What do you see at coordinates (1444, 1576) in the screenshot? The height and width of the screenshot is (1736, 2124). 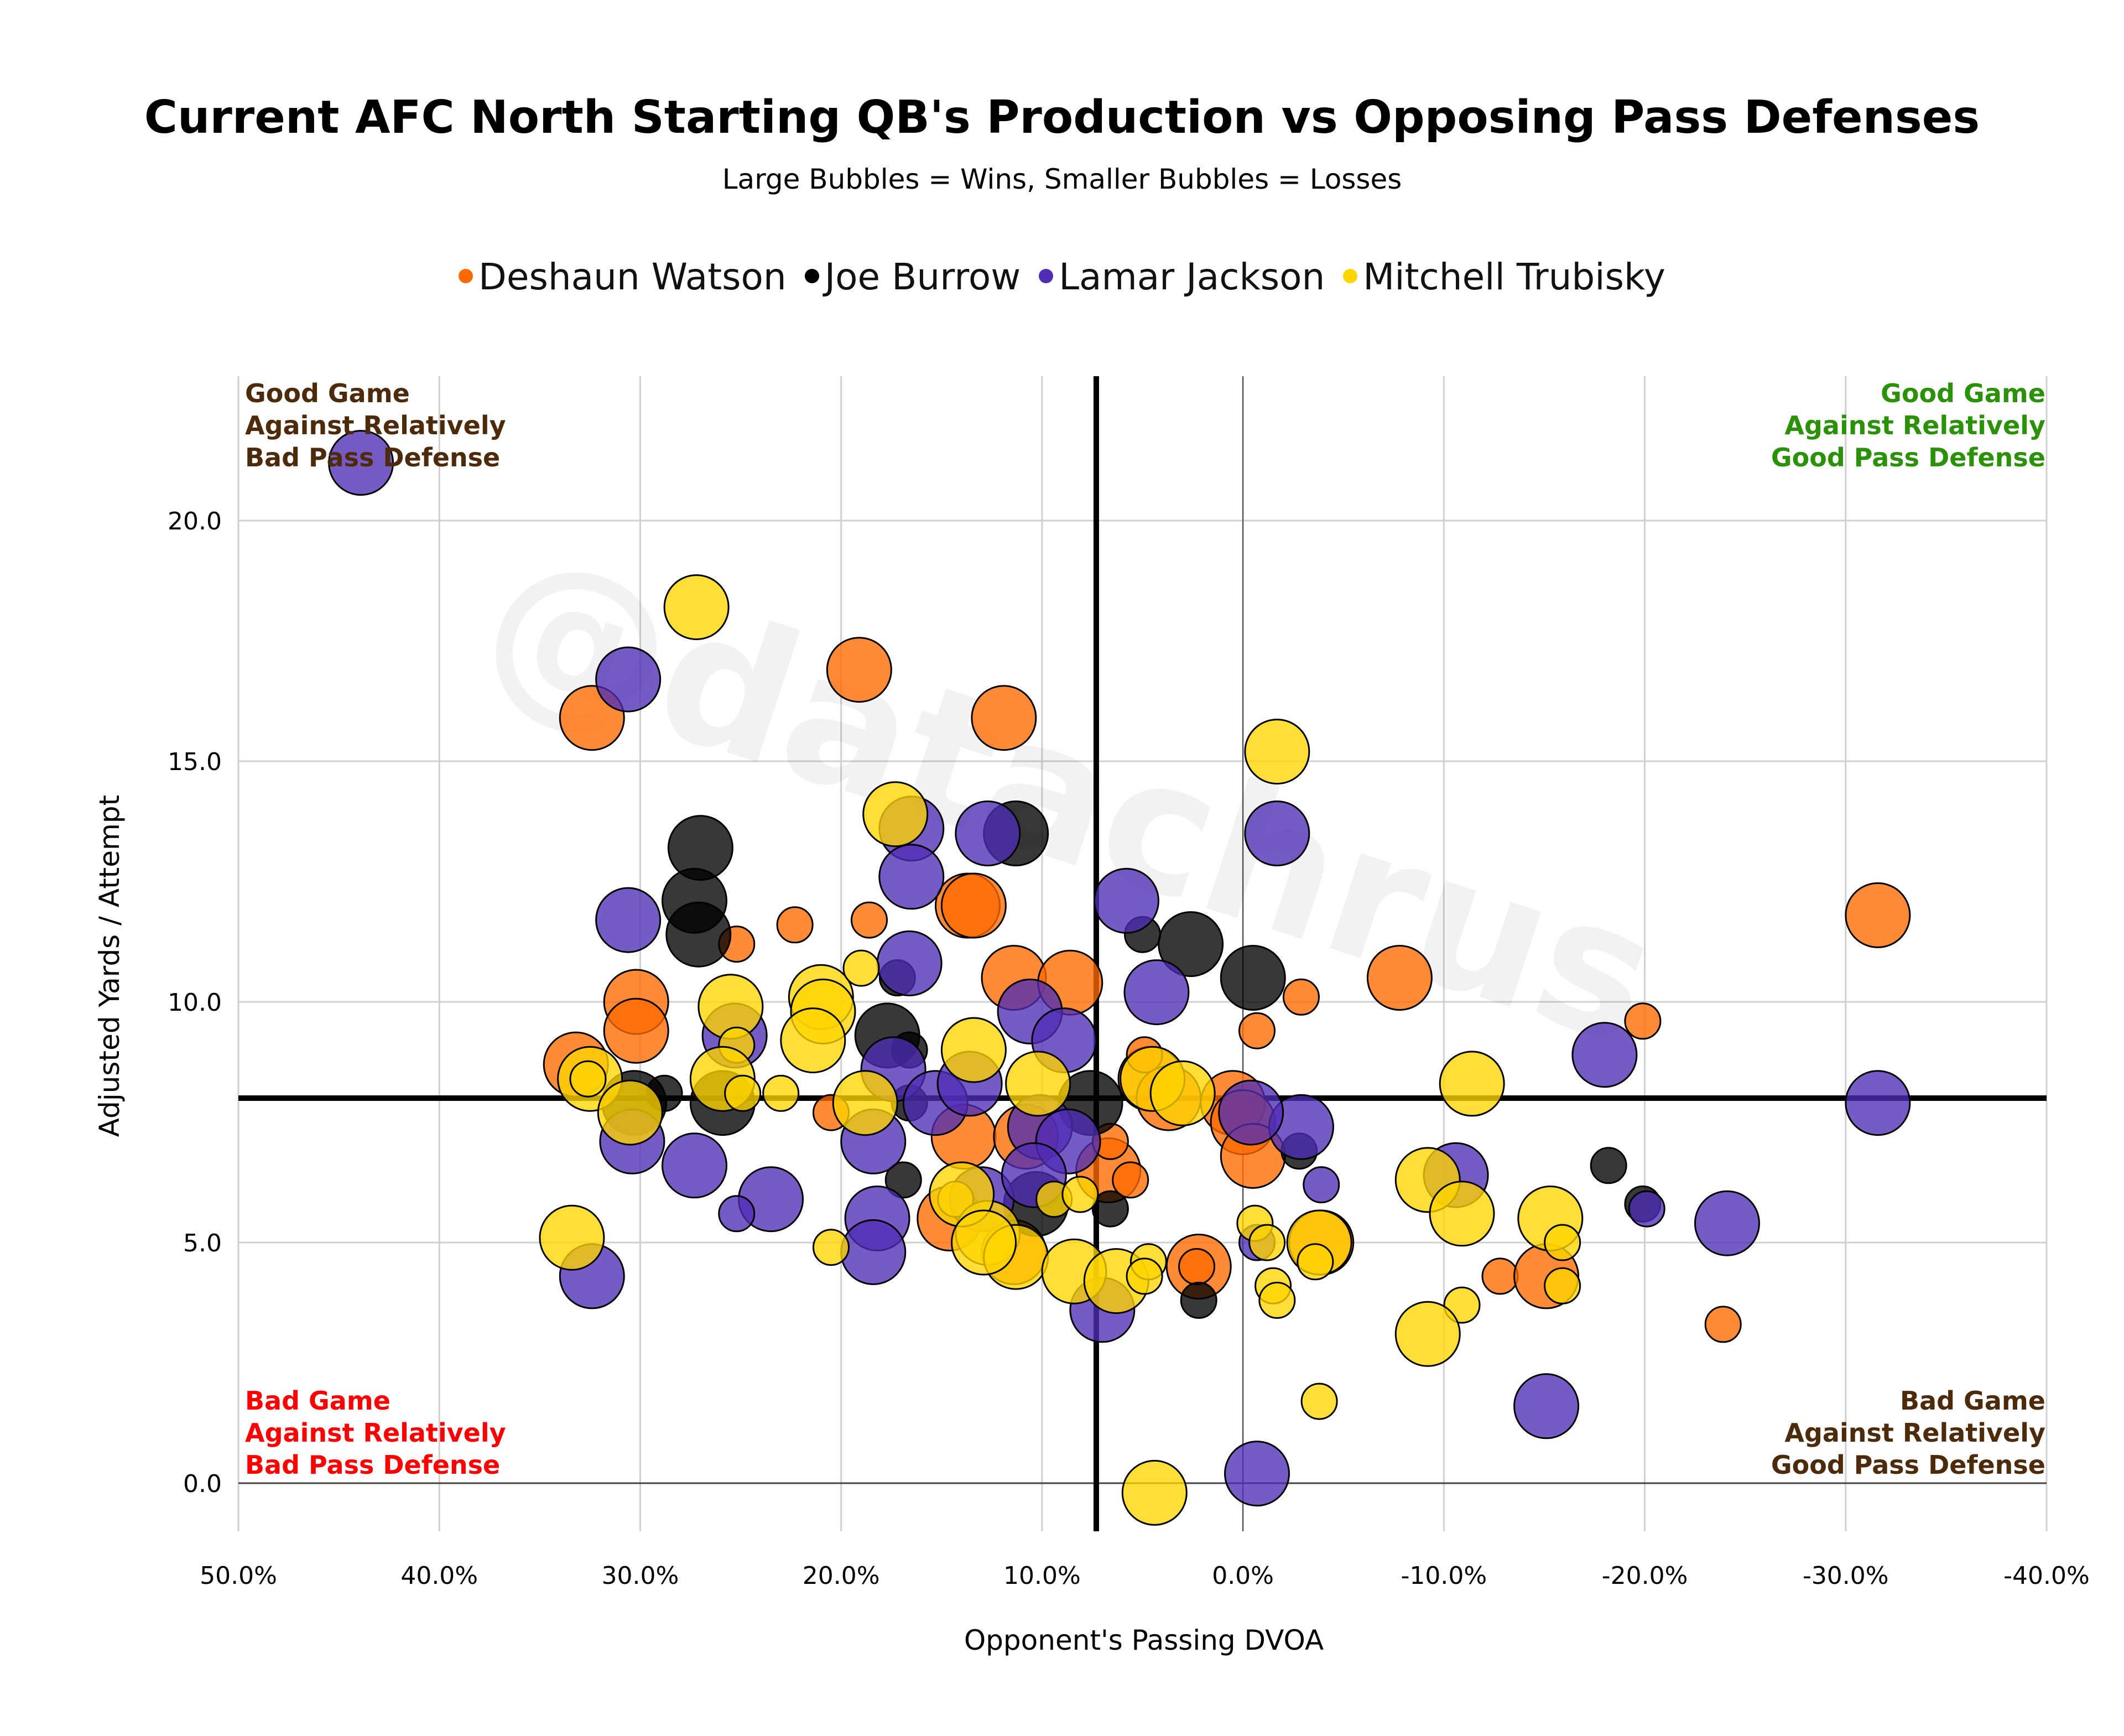 I see `x-tick-label: -10.0%` at bounding box center [1444, 1576].